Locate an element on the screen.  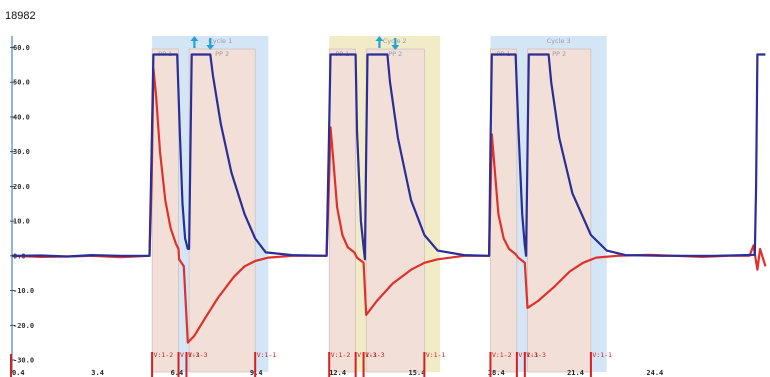
figure-id: 18982 is located at coordinates (20, 16).